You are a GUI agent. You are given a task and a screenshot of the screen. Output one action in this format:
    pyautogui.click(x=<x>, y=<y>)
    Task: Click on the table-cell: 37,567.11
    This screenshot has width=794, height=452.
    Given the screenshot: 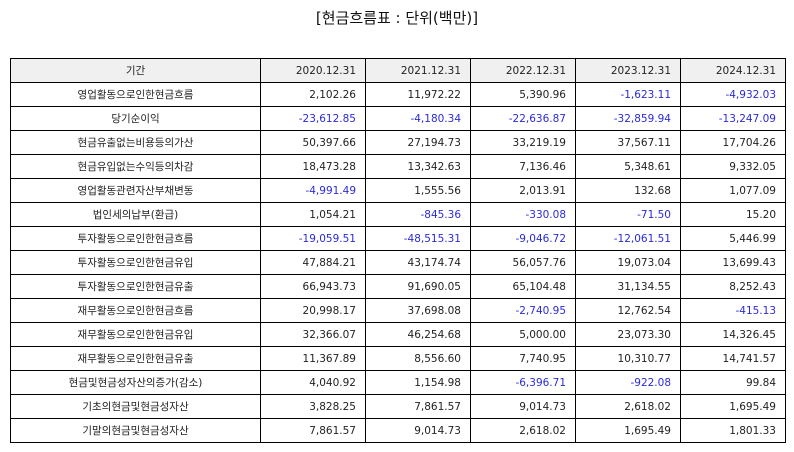 What is the action you would take?
    pyautogui.click(x=628, y=142)
    